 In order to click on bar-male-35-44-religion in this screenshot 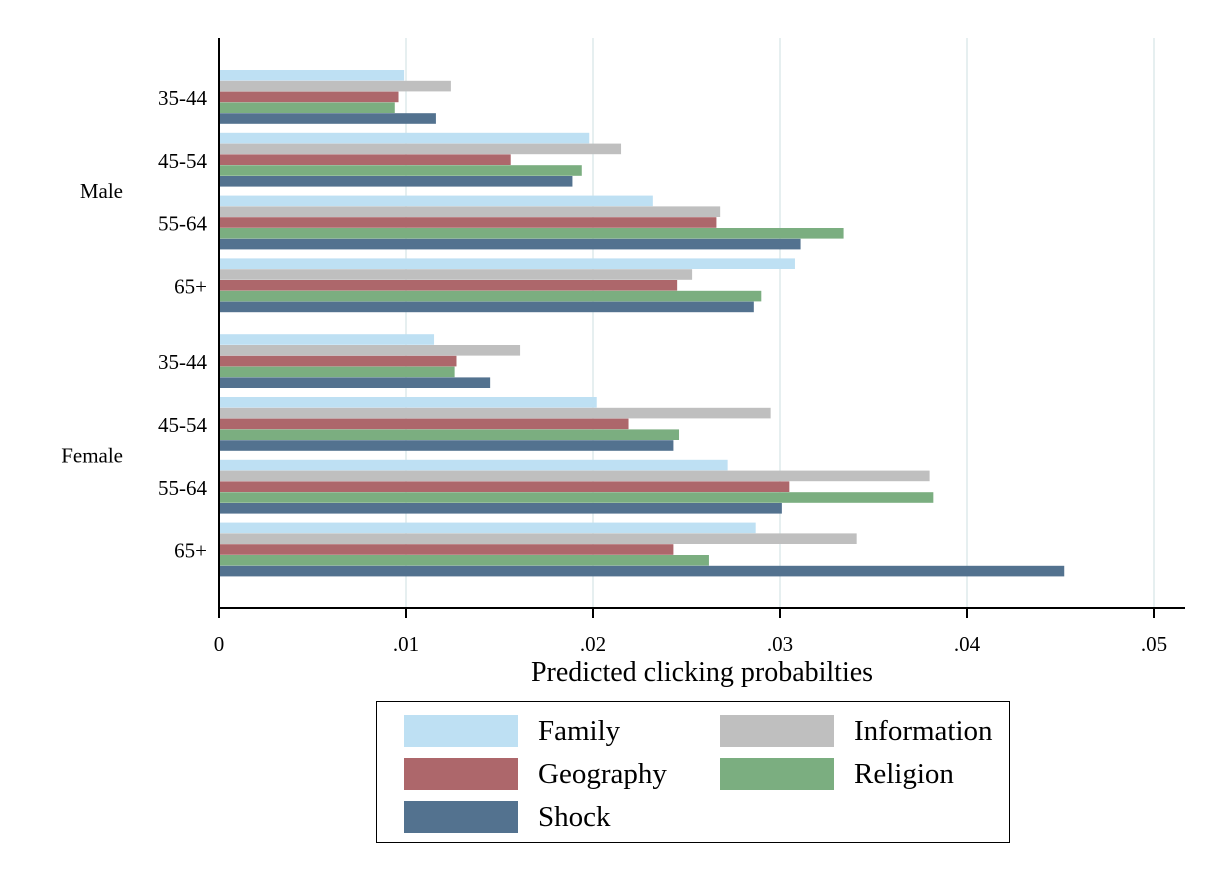, I will do `click(307, 107)`.